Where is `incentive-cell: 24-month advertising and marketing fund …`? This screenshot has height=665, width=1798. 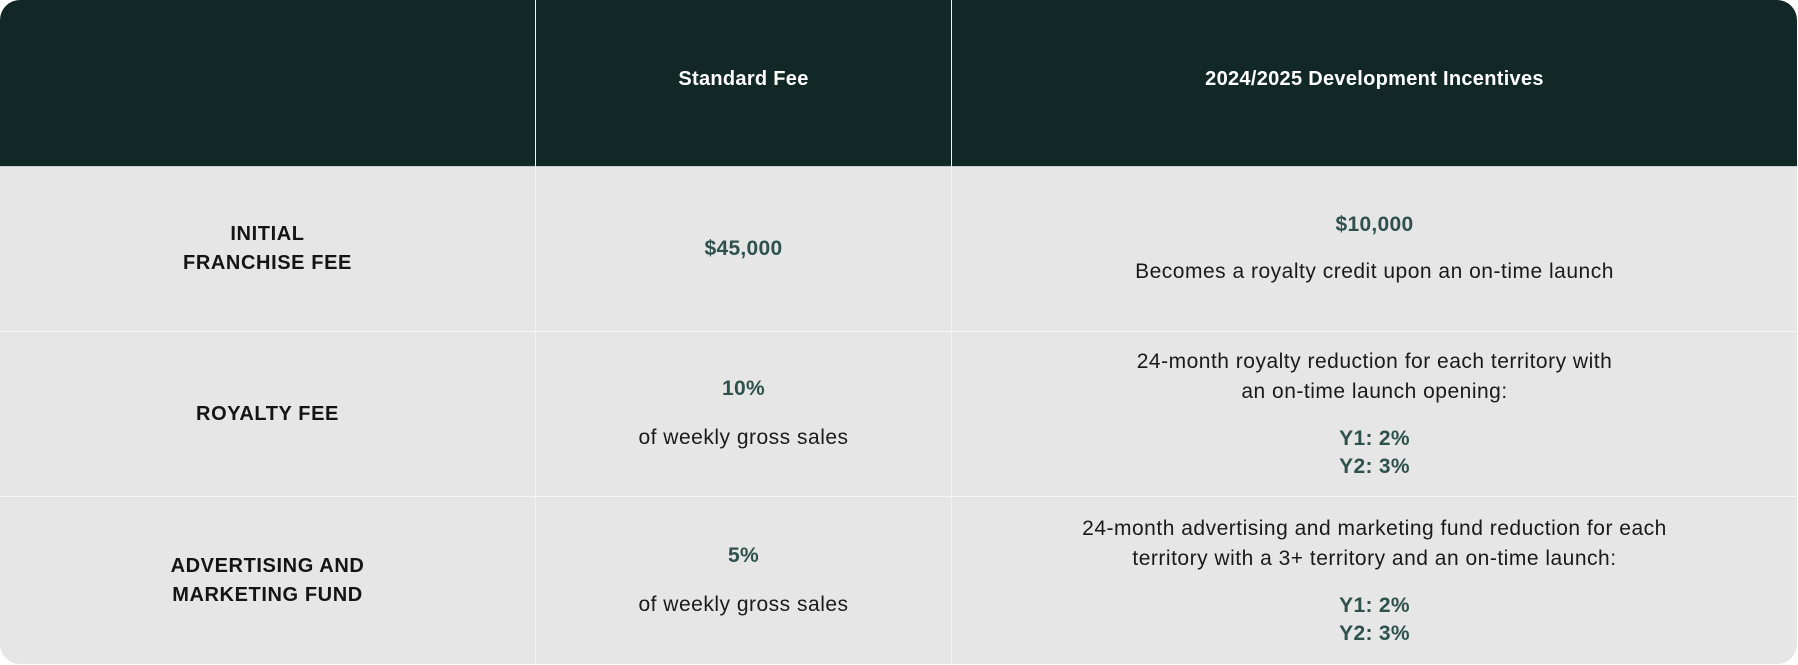
incentive-cell: 24-month advertising and marketing fund … is located at coordinates (1374, 580).